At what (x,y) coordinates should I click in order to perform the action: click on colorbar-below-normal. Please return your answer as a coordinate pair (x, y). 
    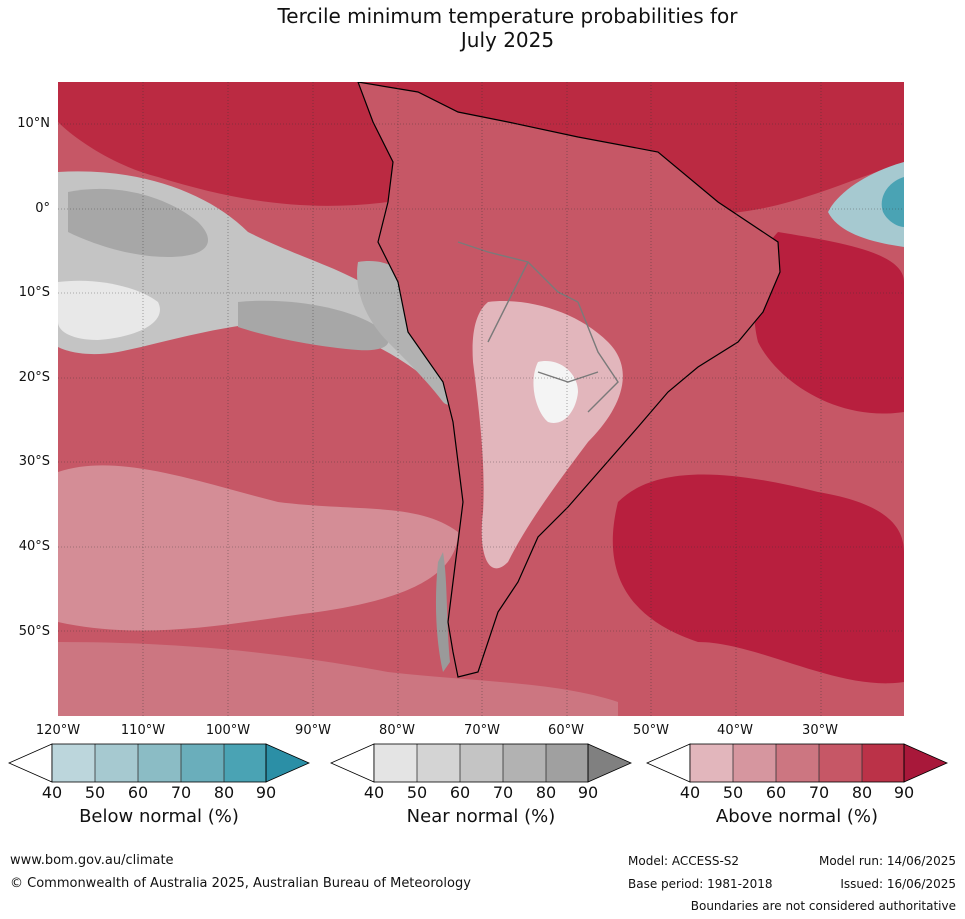
    Looking at the image, I should click on (159, 763).